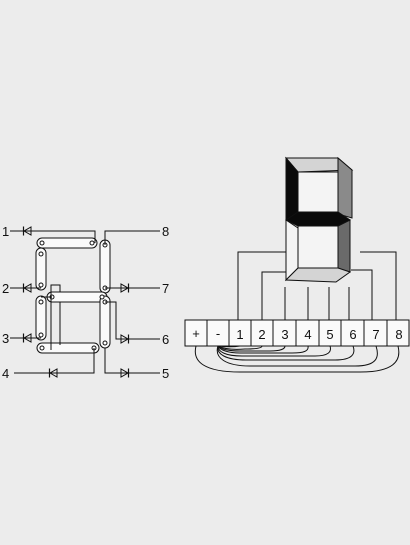 This screenshot has height=545, width=410. Describe the element at coordinates (5, 338) in the screenshot. I see `led-label-3: 3` at that location.